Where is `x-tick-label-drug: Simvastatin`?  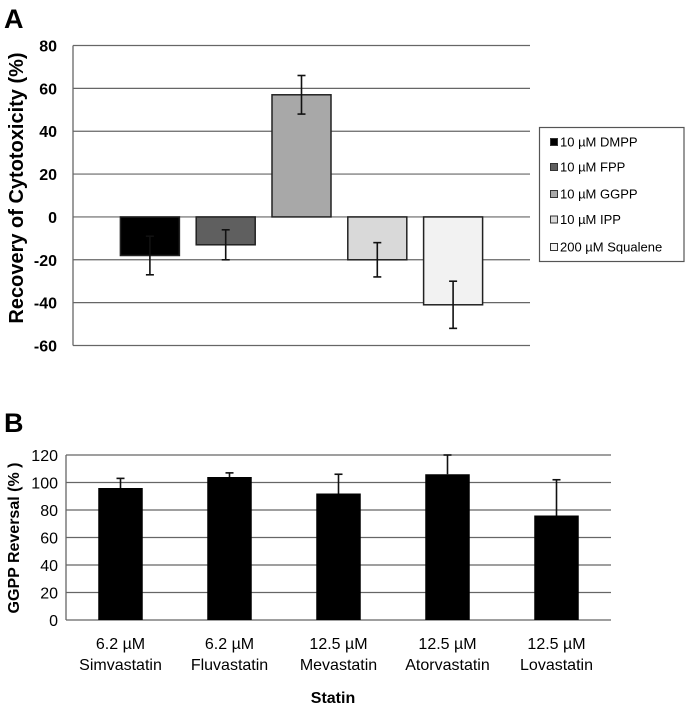
x-tick-label-drug: Simvastatin is located at coordinates (120, 665).